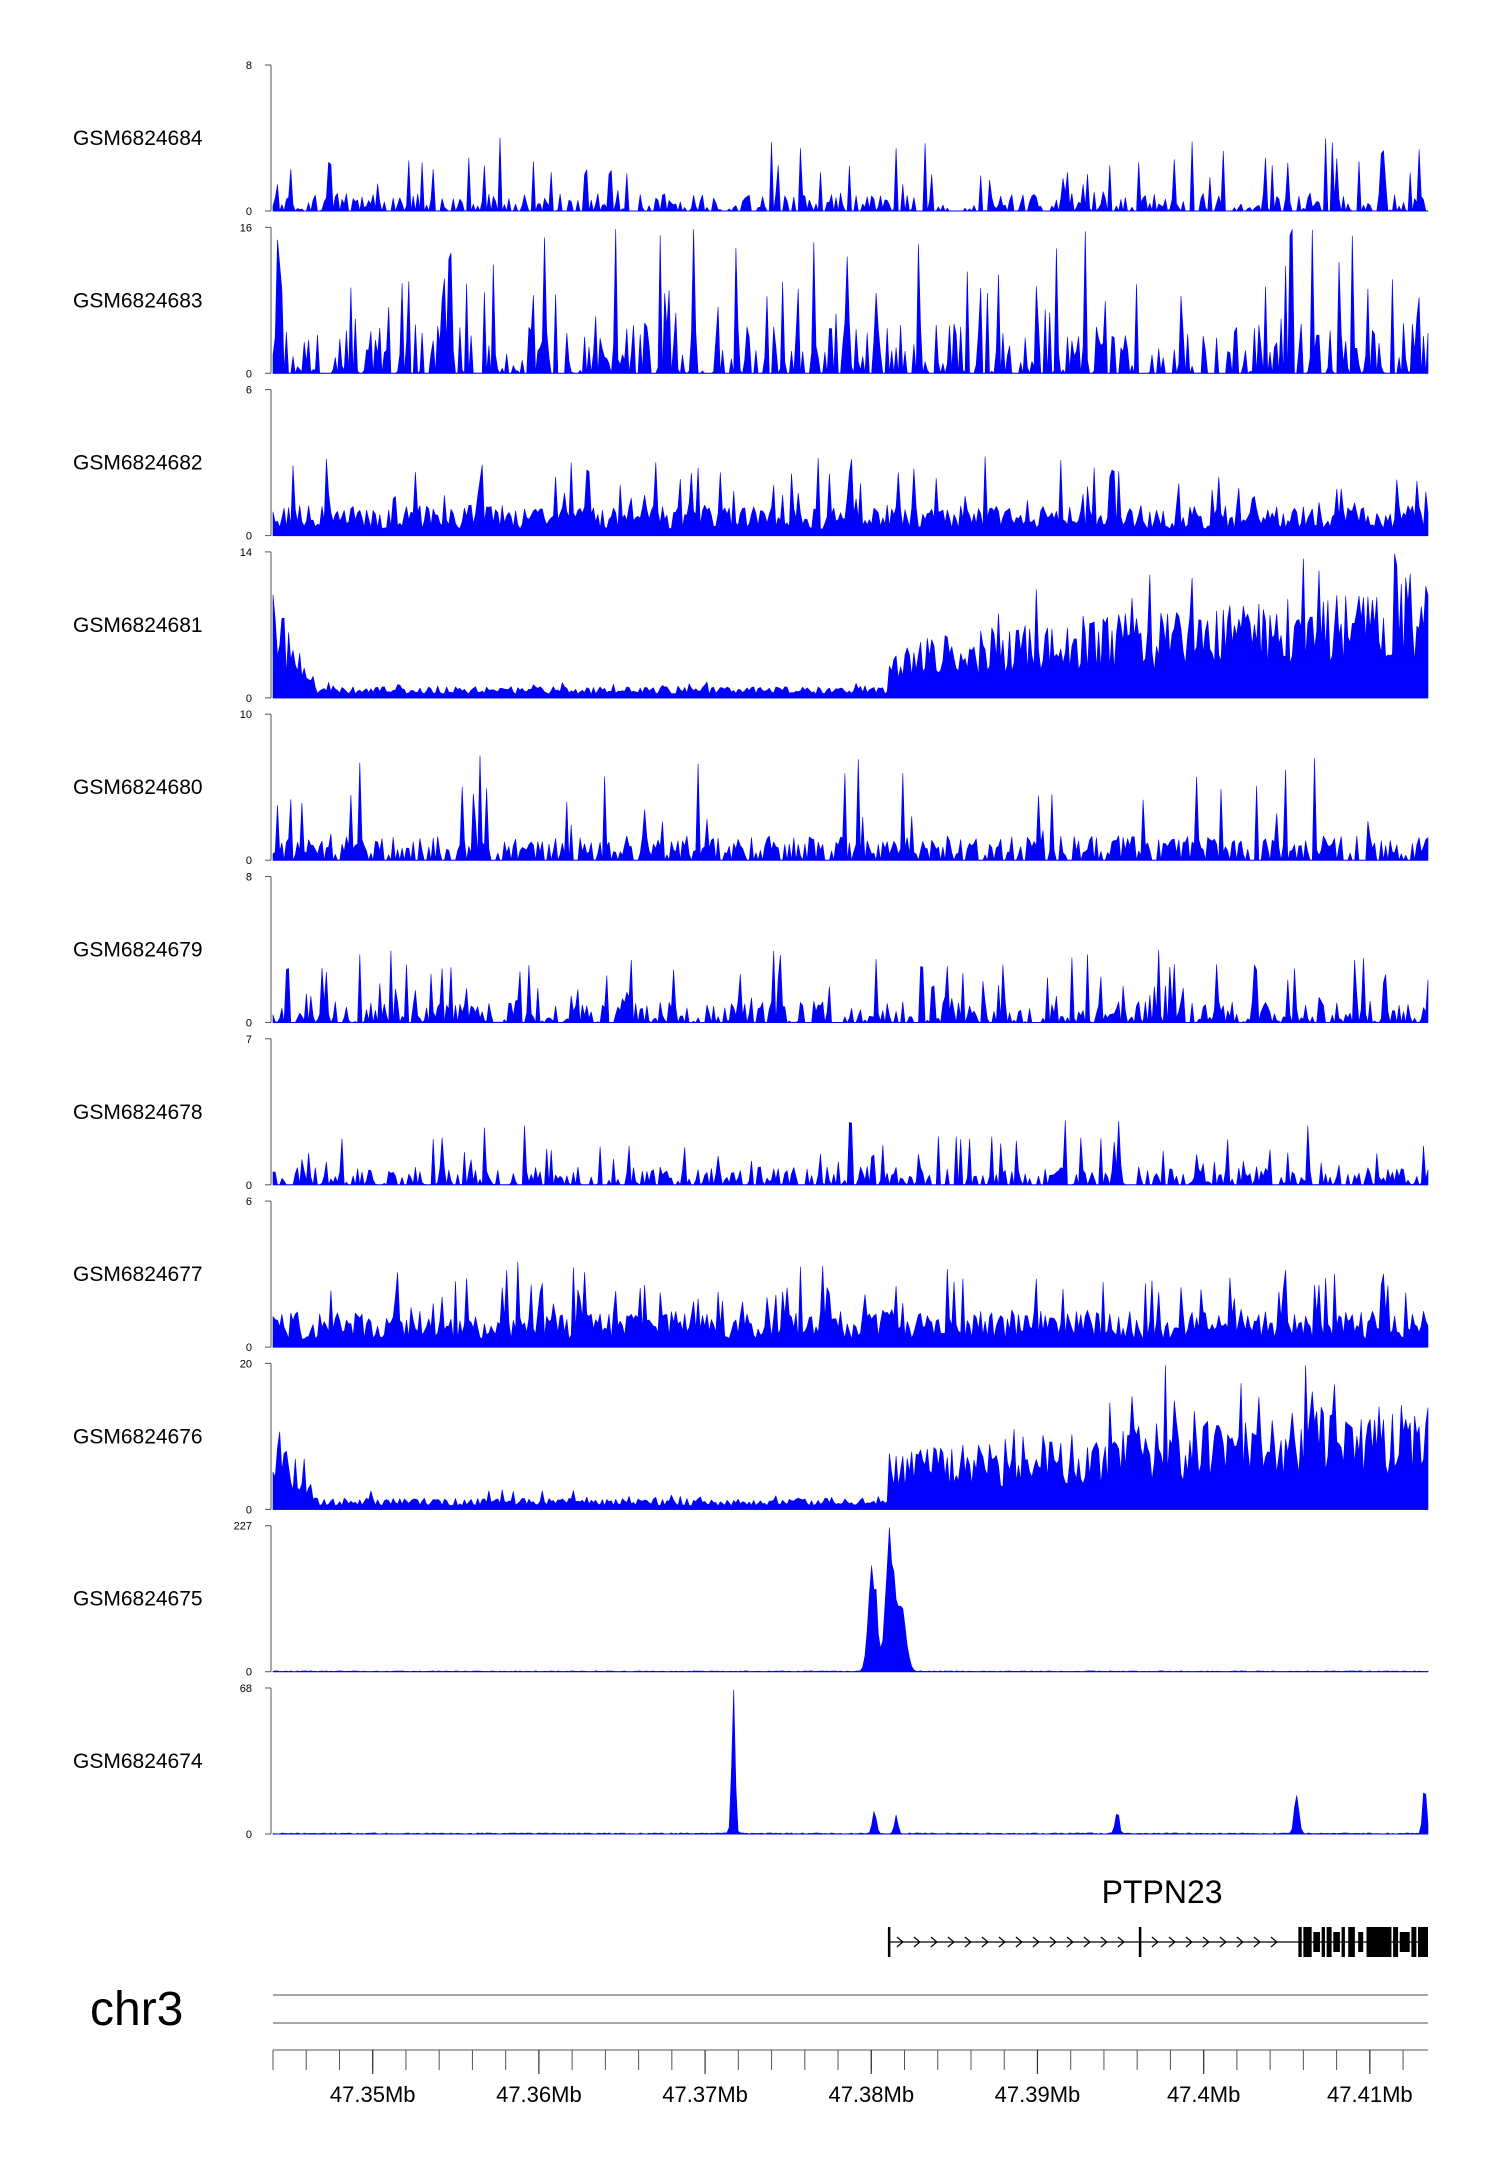 This screenshot has height=2170, width=1500. What do you see at coordinates (871, 2094) in the screenshot?
I see `x-tick-label: 47.38Mb` at bounding box center [871, 2094].